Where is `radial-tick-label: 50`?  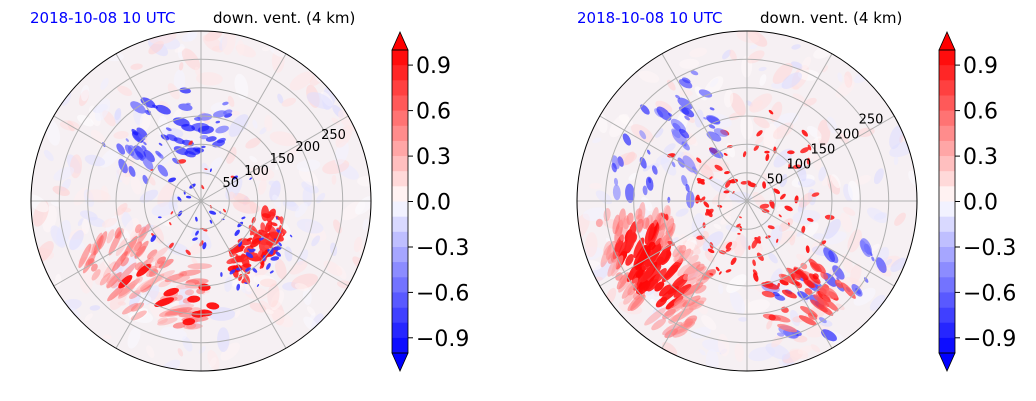 radial-tick-label: 50 is located at coordinates (231, 183).